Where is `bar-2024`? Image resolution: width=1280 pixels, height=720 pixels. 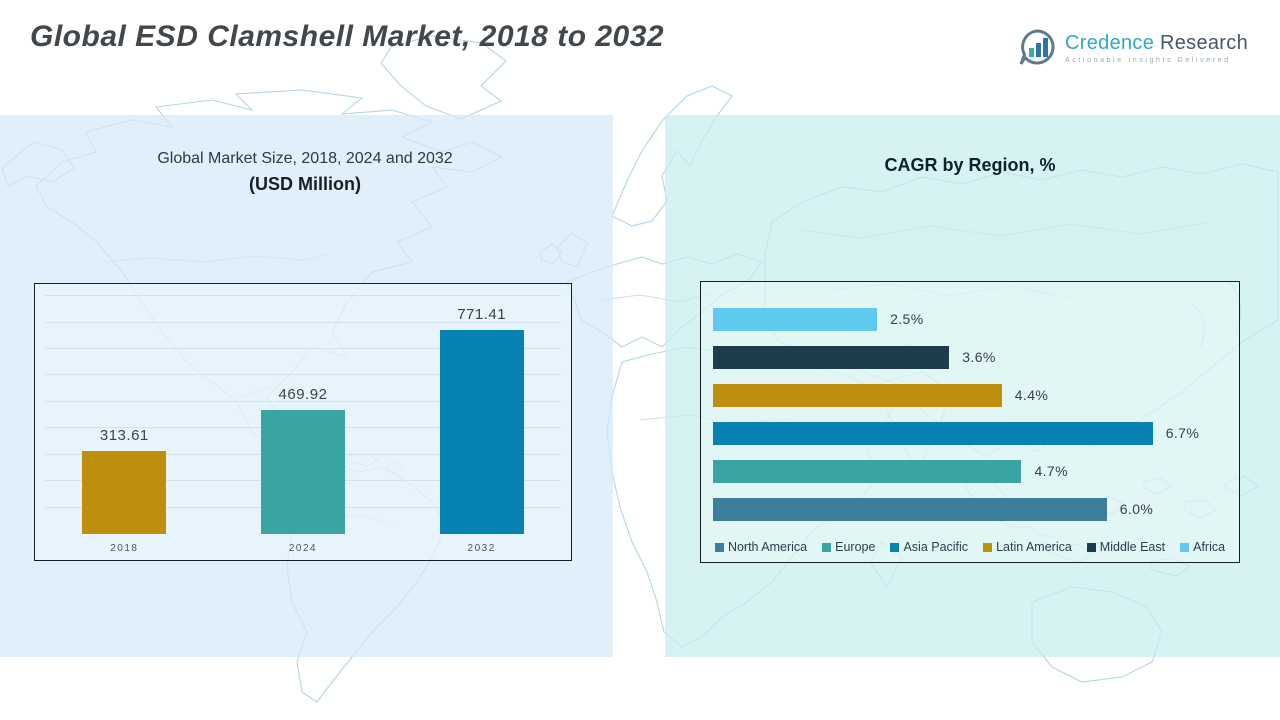
bar-2024 is located at coordinates (302, 471).